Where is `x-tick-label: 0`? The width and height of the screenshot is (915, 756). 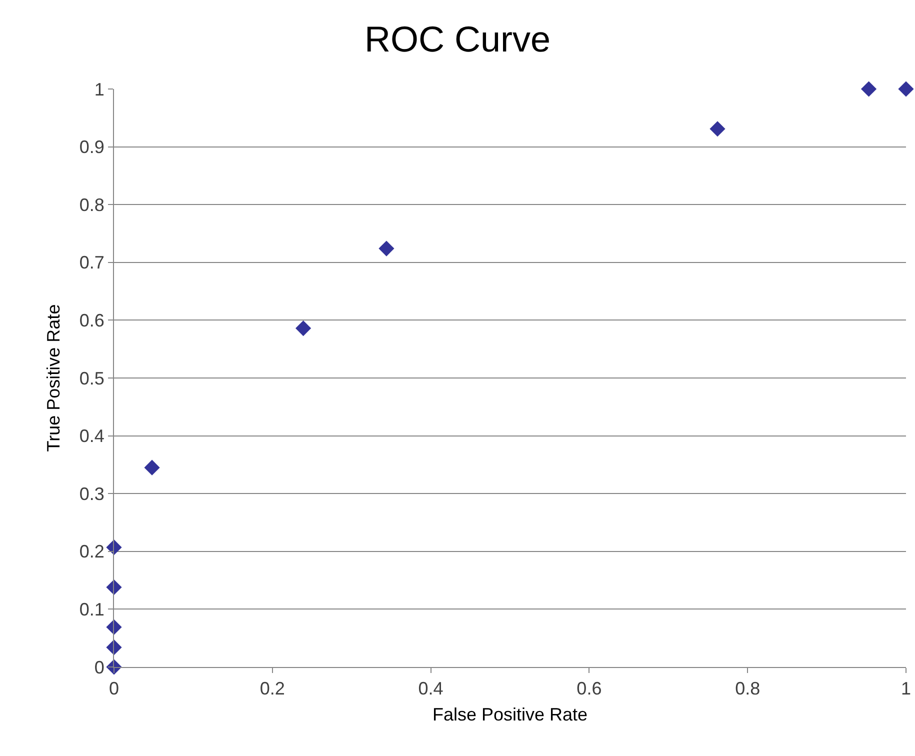
x-tick-label: 0 is located at coordinates (114, 688).